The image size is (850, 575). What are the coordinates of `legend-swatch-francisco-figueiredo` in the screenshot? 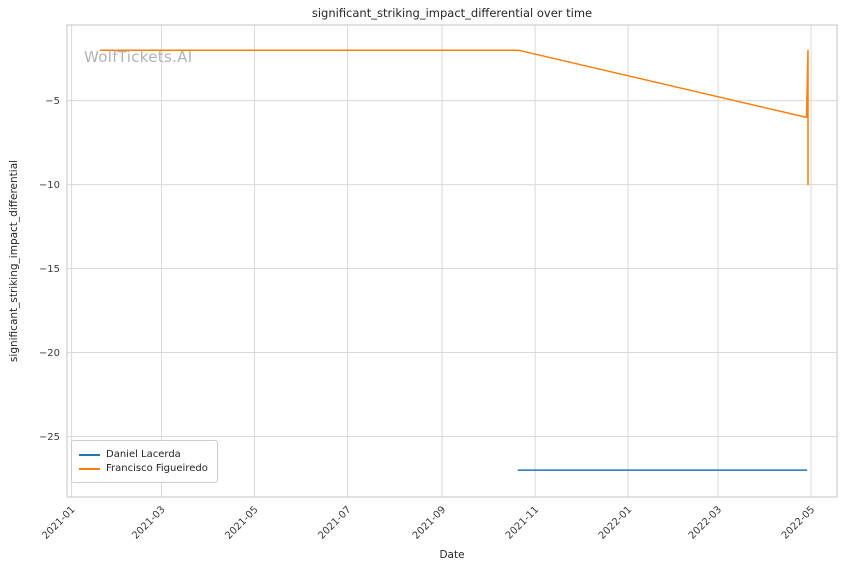 It's located at (89, 468).